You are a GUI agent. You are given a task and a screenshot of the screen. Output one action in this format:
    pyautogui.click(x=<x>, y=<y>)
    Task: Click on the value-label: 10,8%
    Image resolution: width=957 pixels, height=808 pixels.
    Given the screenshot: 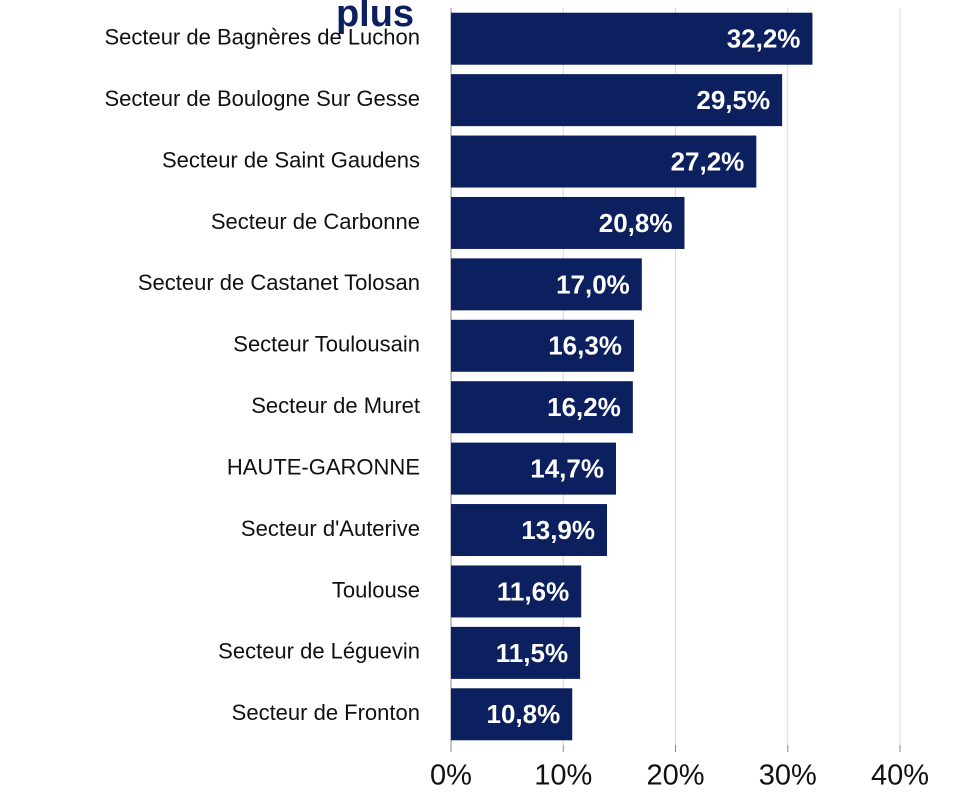 What is the action you would take?
    pyautogui.click(x=523, y=714)
    